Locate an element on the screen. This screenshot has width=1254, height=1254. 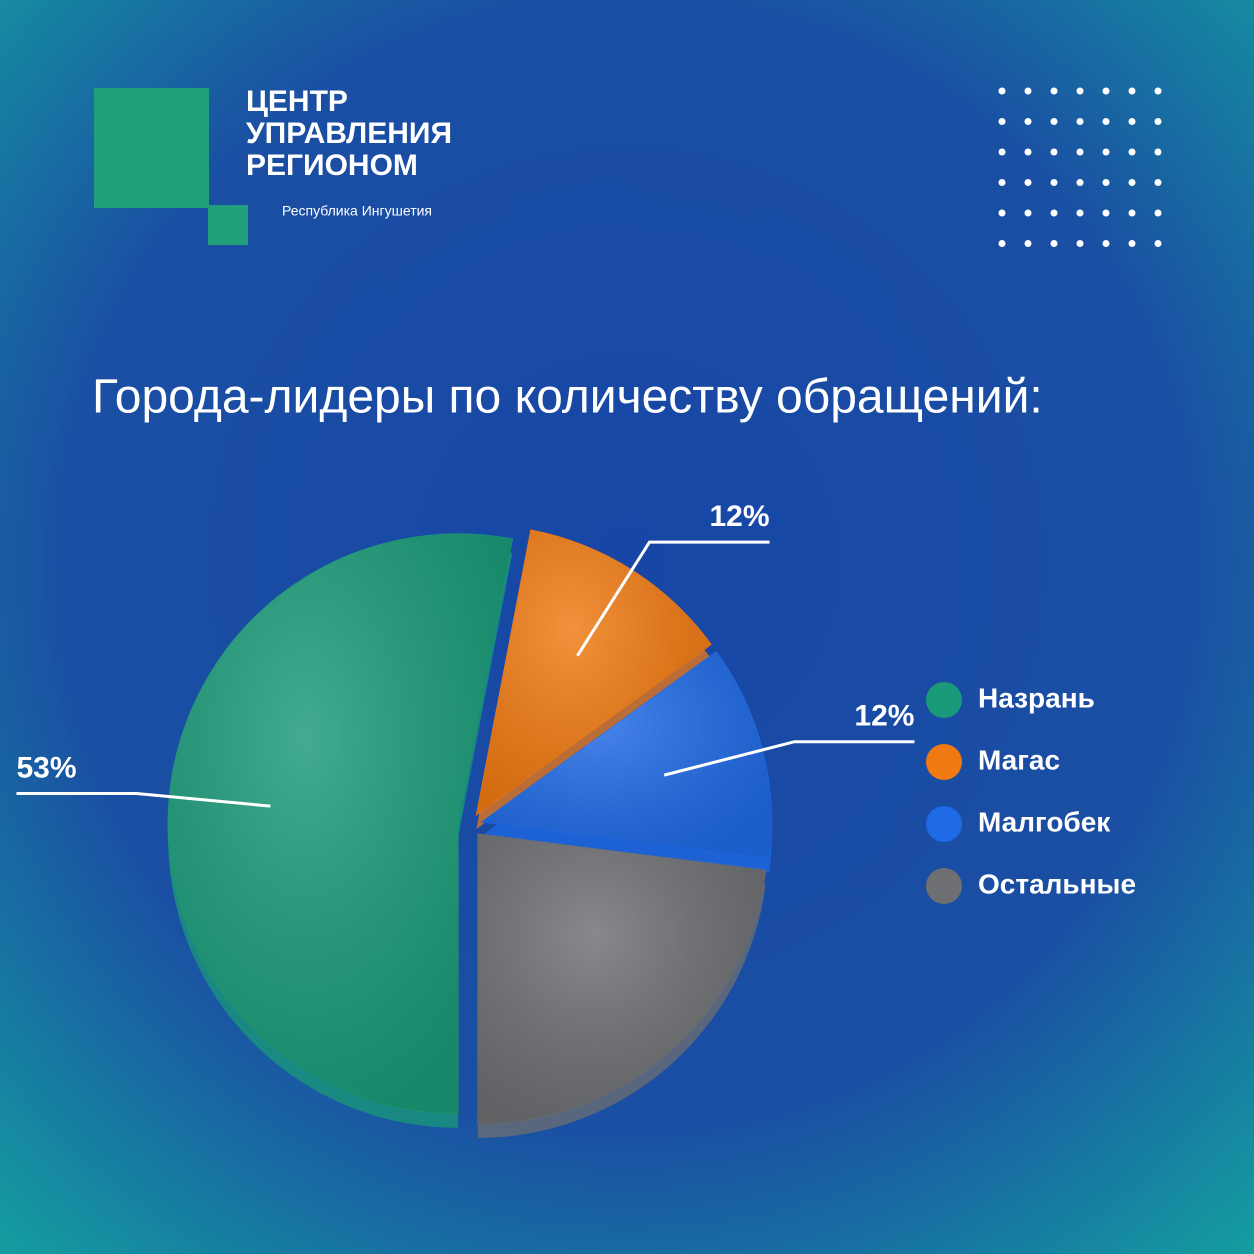
legend-label: Назрань is located at coordinates (1036, 697).